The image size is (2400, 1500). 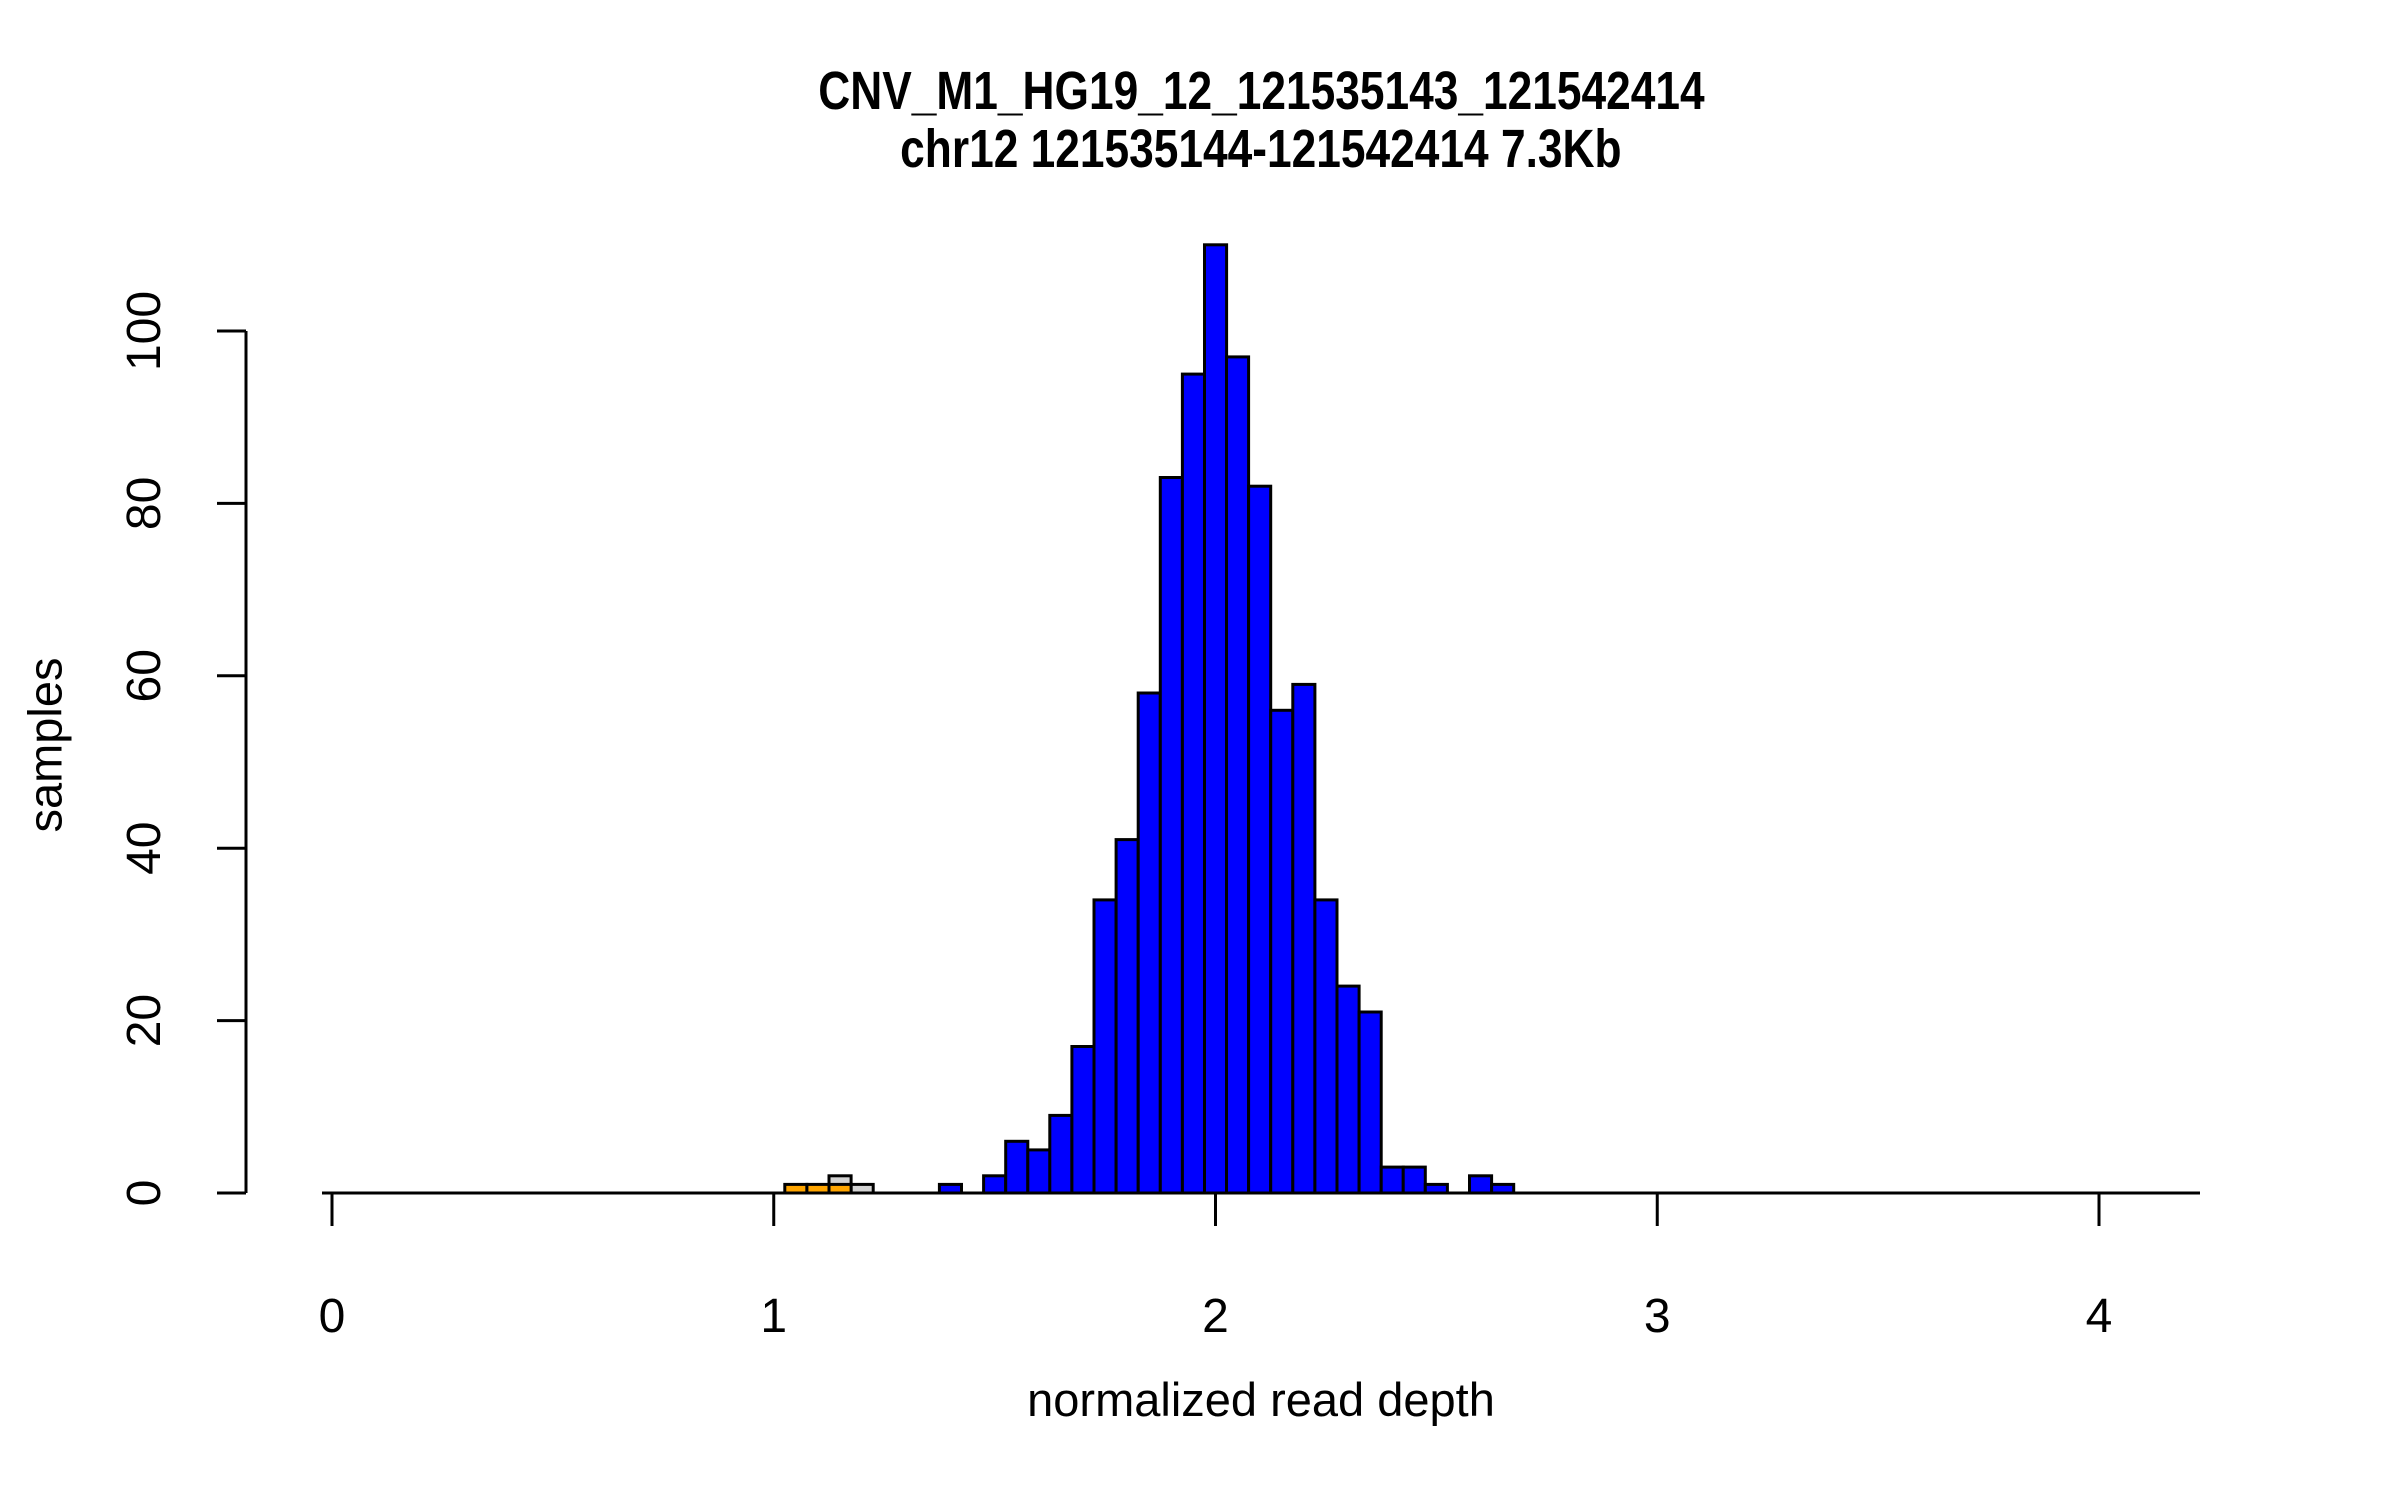 I want to click on x-tick-label: 2, so click(x=1215, y=1316).